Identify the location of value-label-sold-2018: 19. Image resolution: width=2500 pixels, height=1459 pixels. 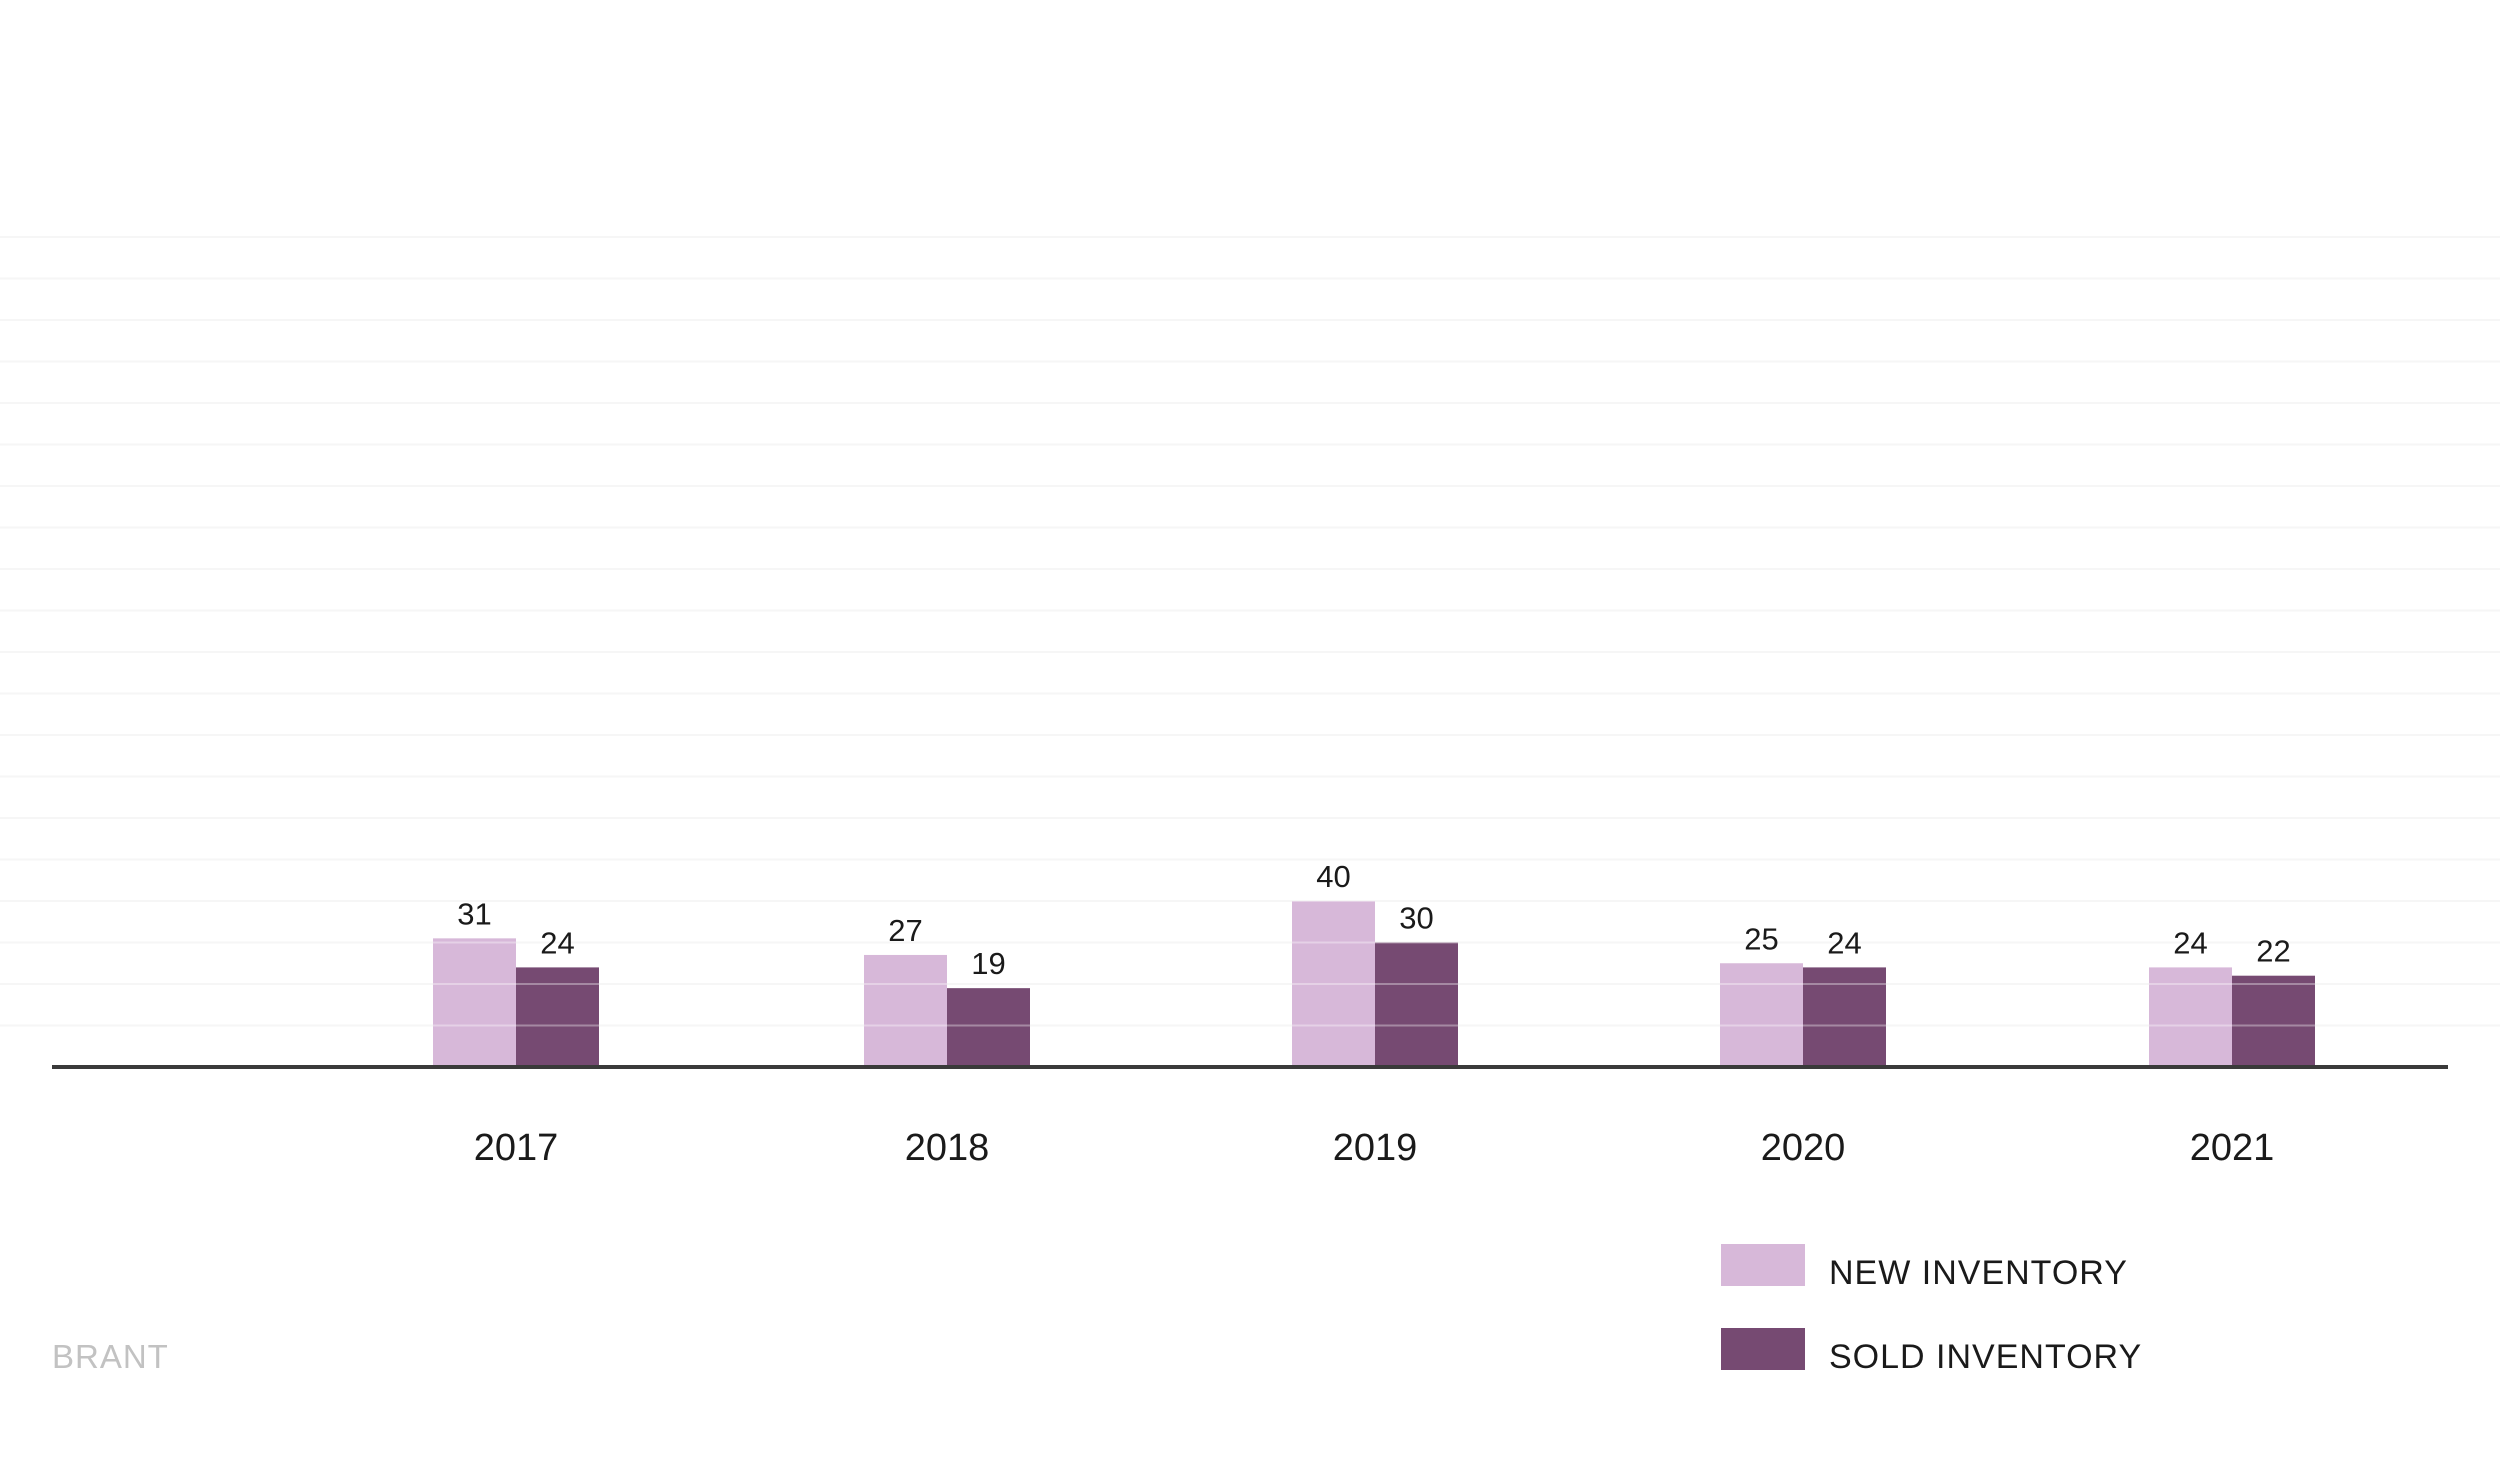
(988, 963).